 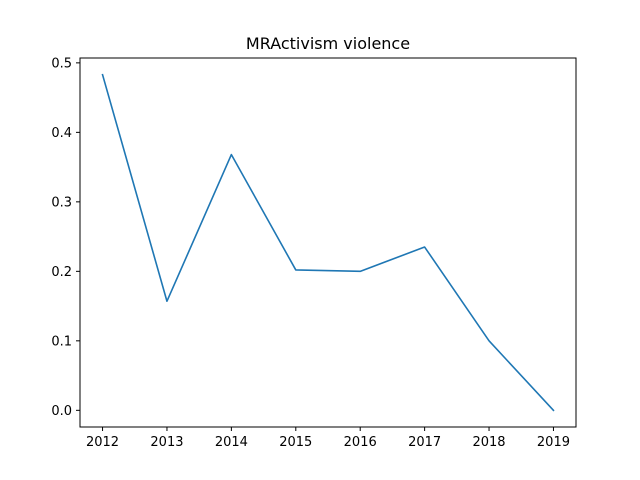 What do you see at coordinates (61, 341) in the screenshot?
I see `y-tick-label: 0.1` at bounding box center [61, 341].